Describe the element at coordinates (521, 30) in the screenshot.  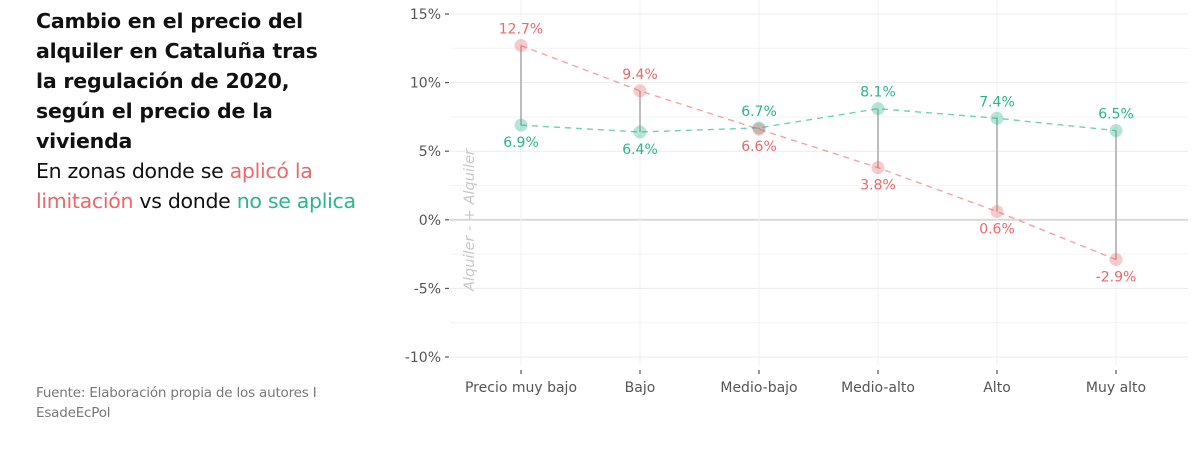
I see `applied-value-label: 12.7%` at that location.